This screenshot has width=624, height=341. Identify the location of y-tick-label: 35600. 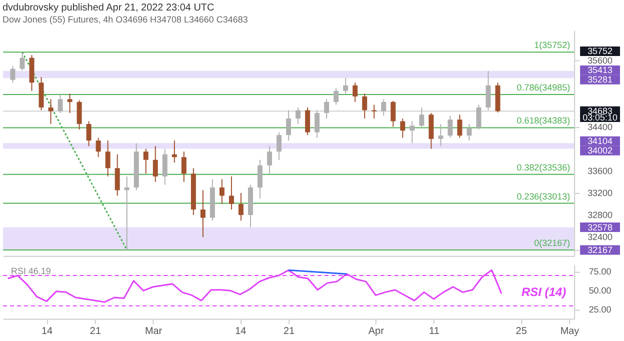
(600, 61).